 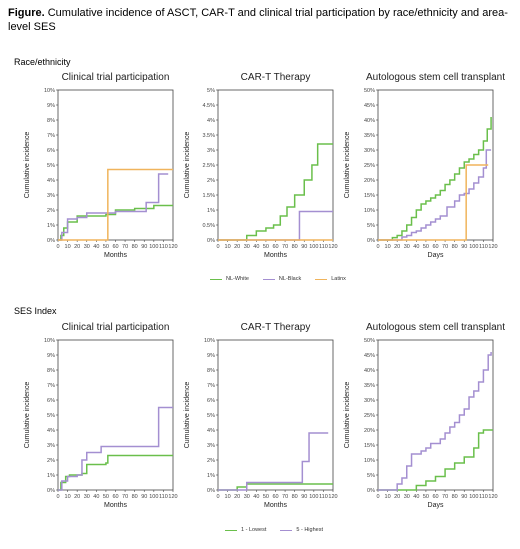 I want to click on y-tick-label: 45%, so click(x=369, y=356).